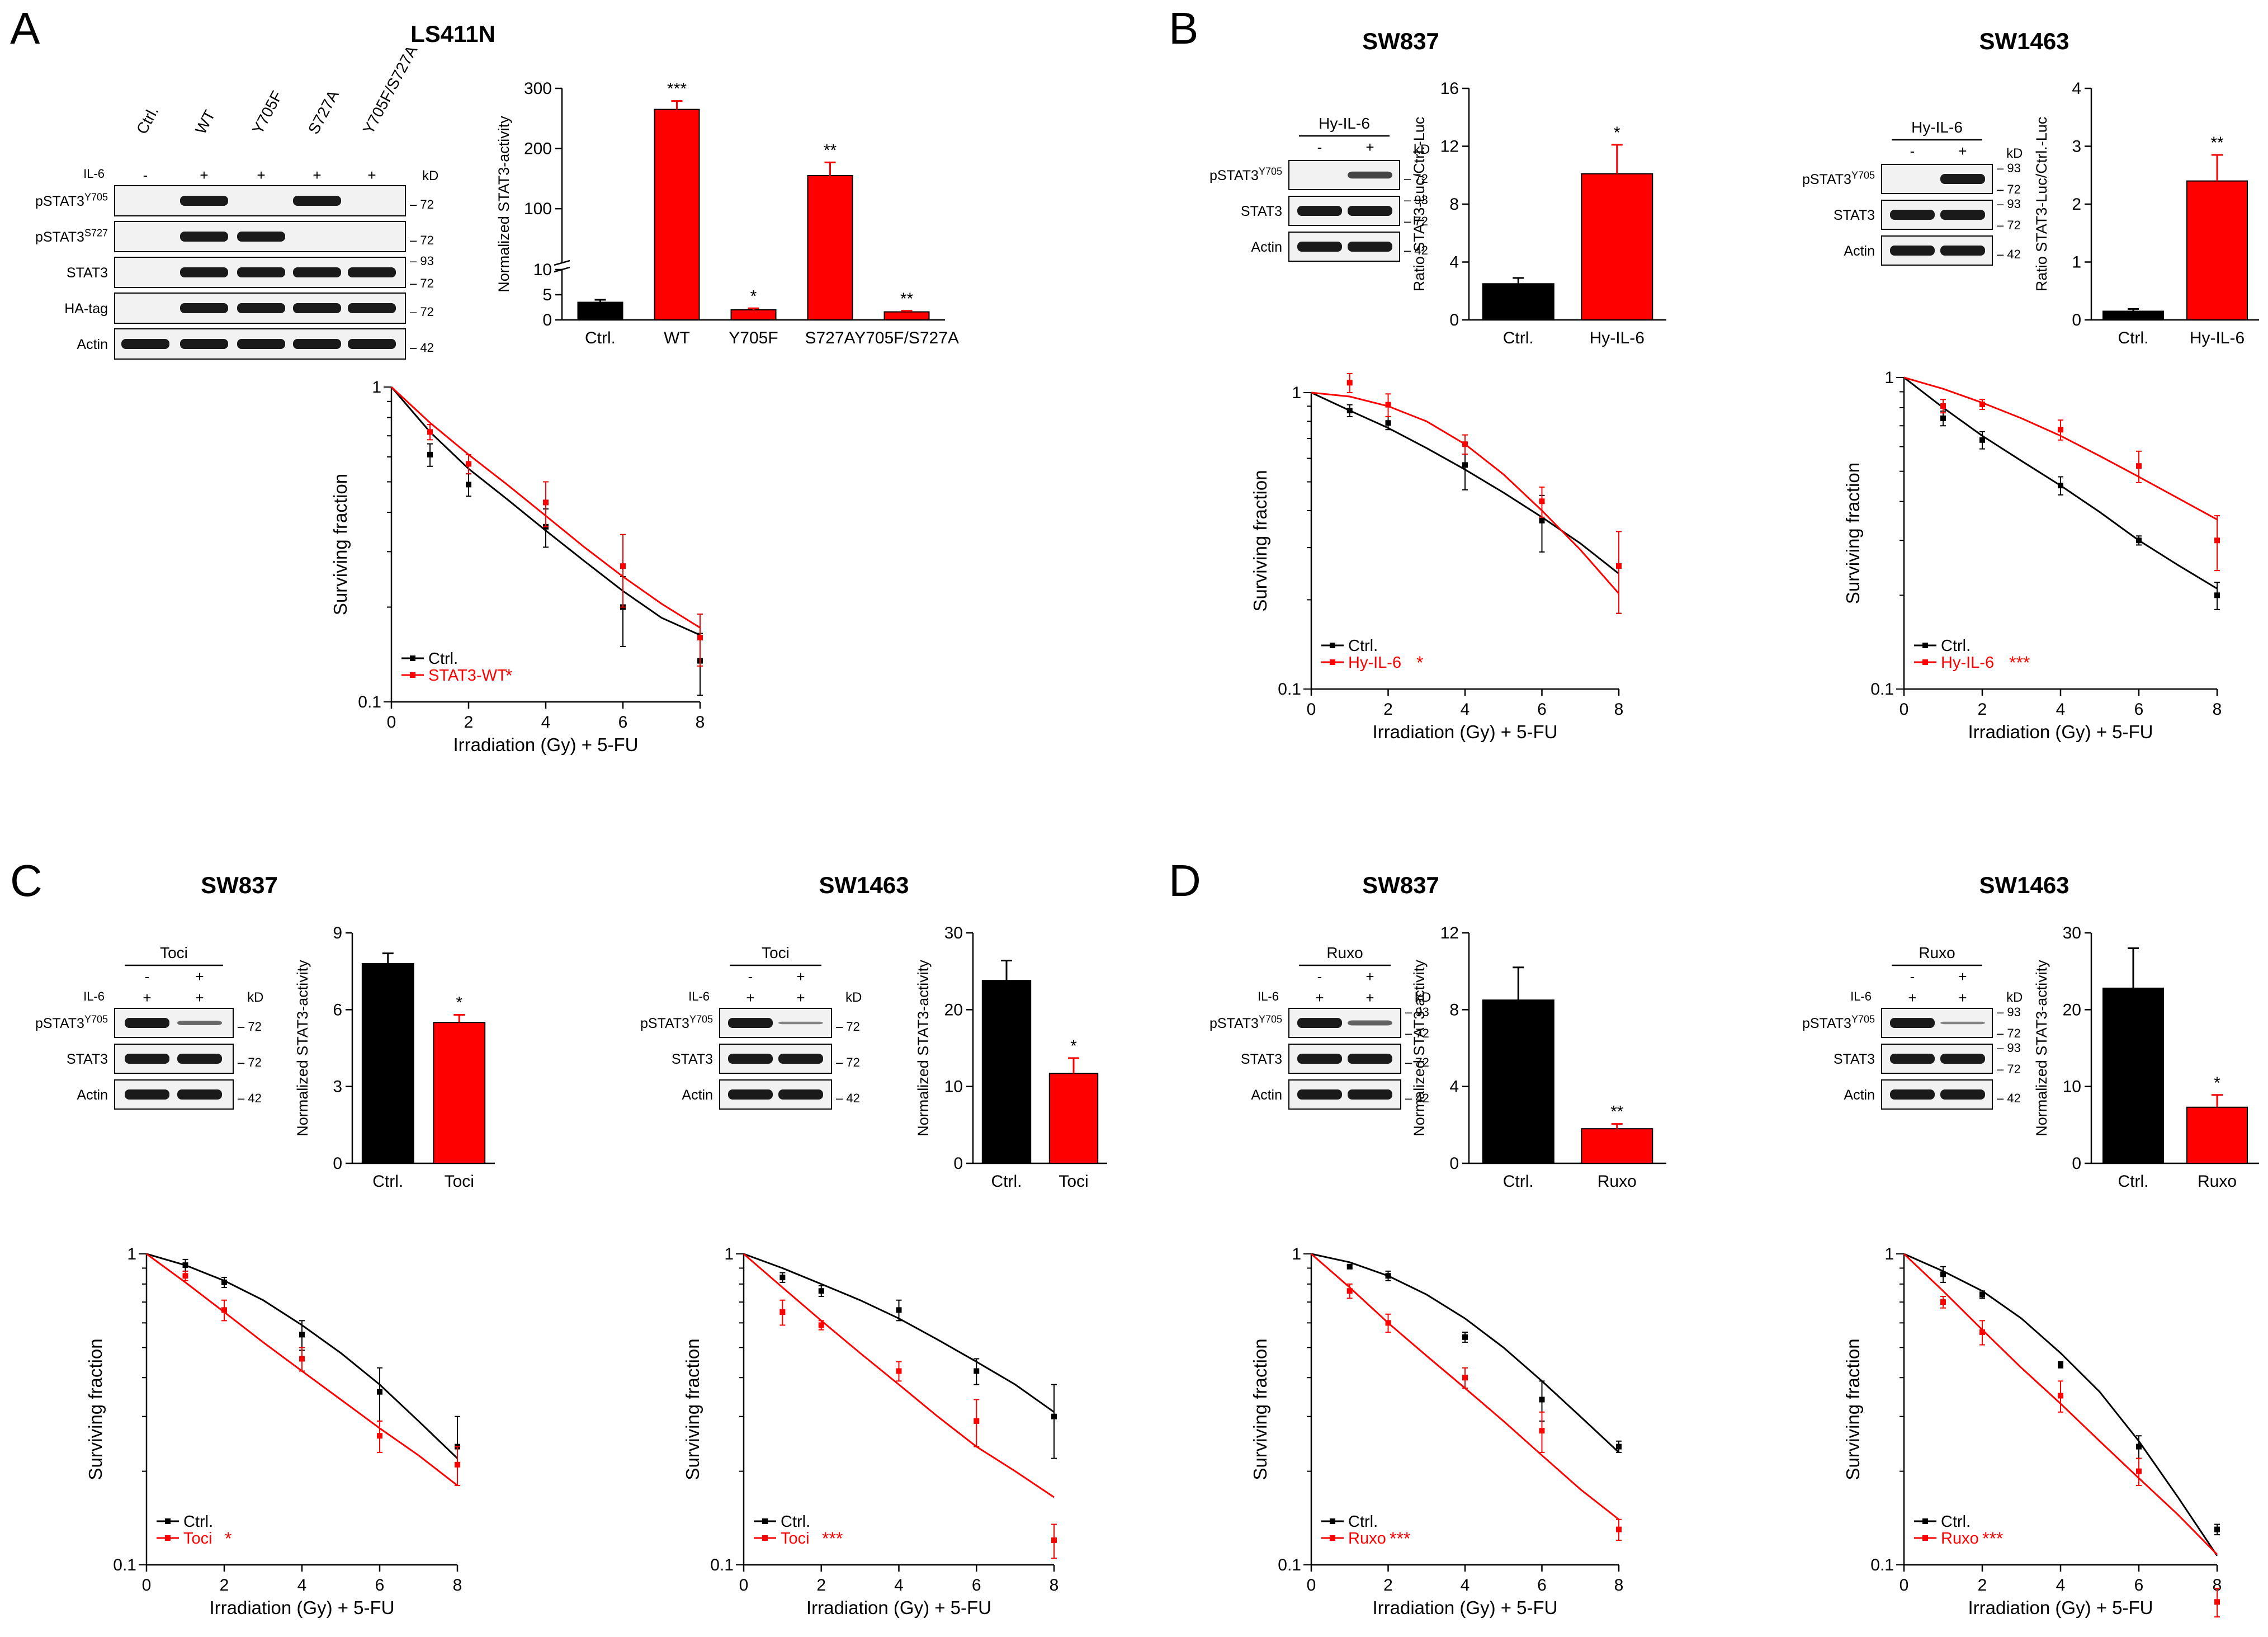 This screenshot has width=2268, height=1637. Describe the element at coordinates (832, 1539) in the screenshot. I see `legend-significance: ***` at that location.